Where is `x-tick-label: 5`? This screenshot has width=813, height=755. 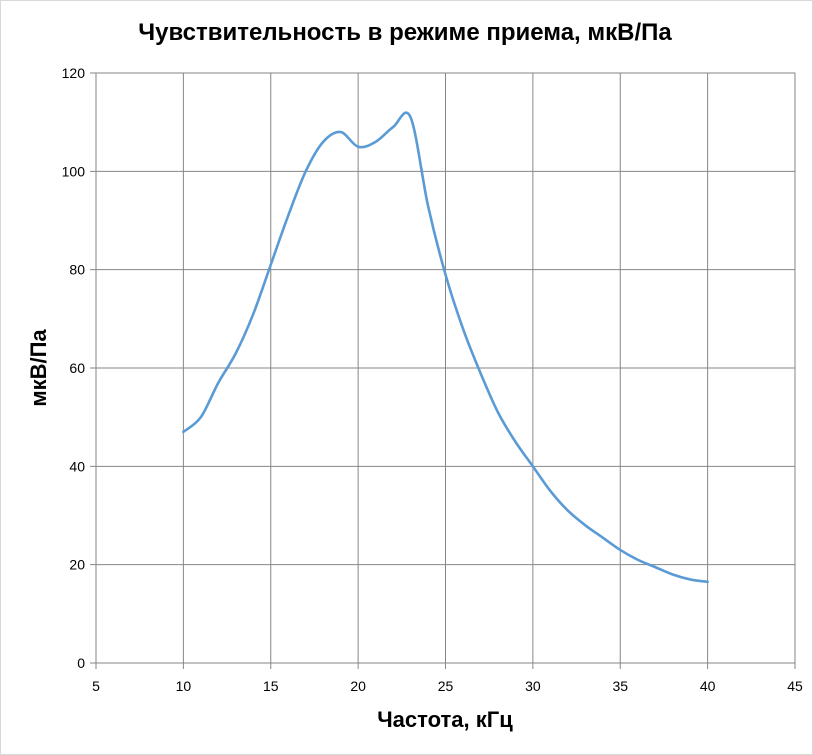 x-tick-label: 5 is located at coordinates (96, 686).